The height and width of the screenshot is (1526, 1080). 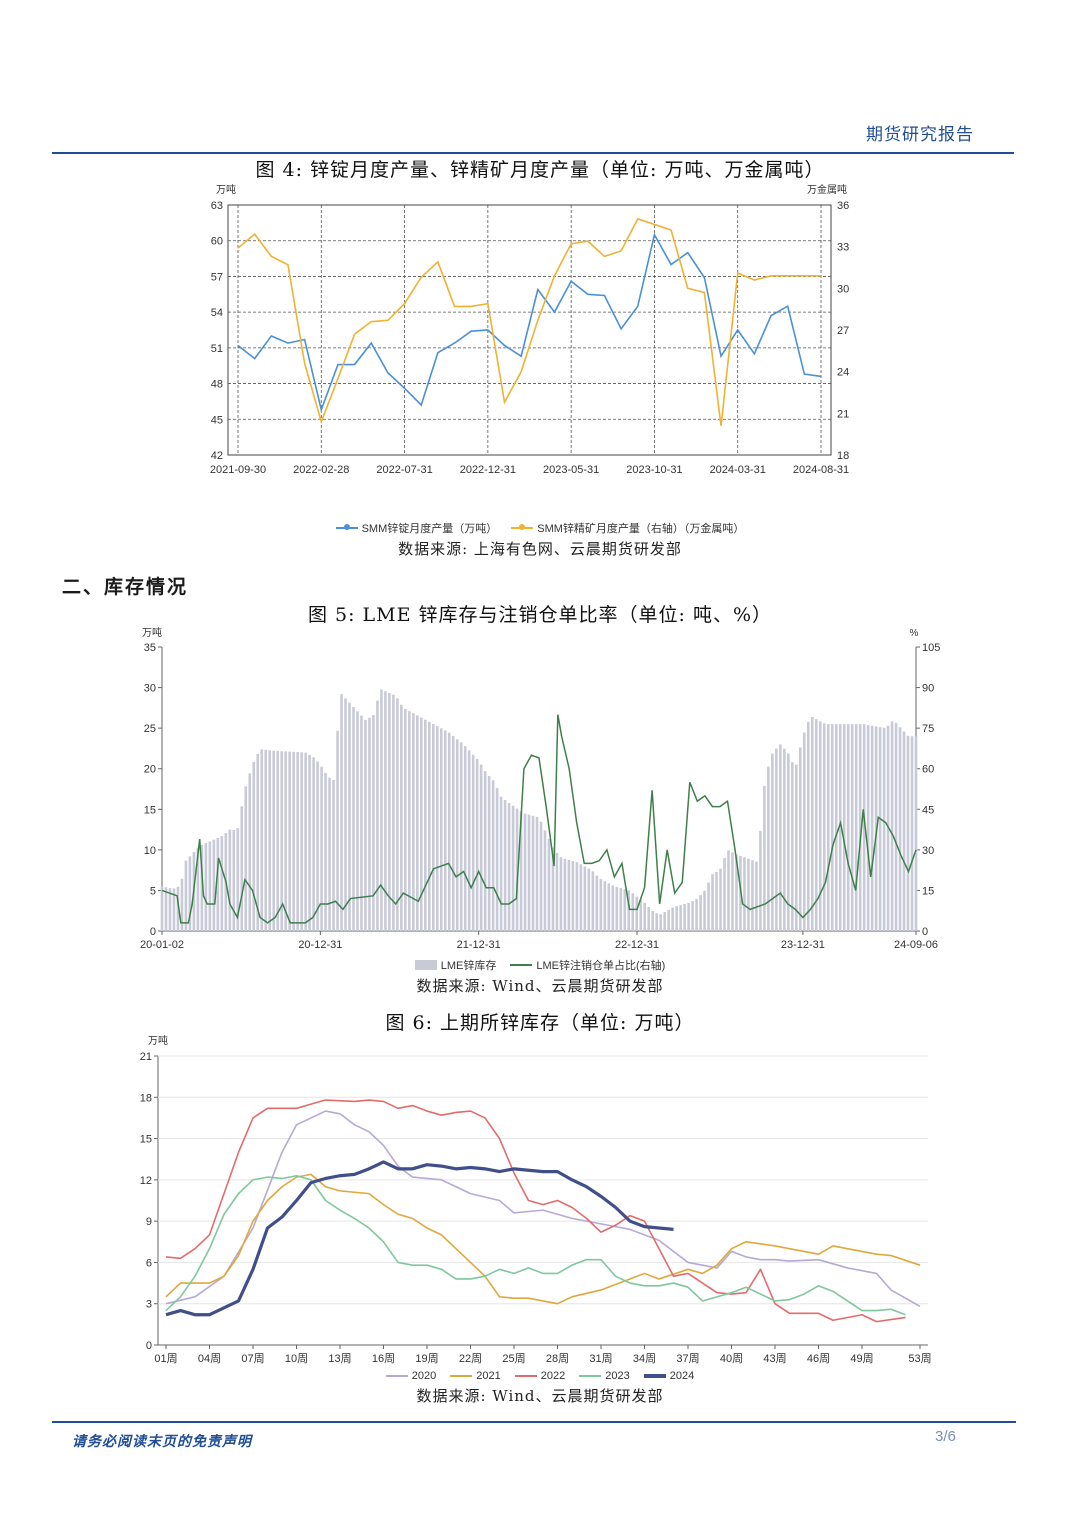 I want to click on y-left-tick-label: 5, so click(x=153, y=891).